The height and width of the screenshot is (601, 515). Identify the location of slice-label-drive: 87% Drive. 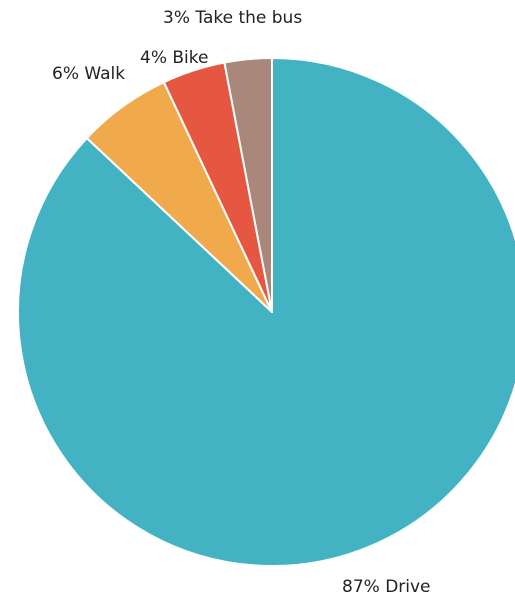
(386, 587).